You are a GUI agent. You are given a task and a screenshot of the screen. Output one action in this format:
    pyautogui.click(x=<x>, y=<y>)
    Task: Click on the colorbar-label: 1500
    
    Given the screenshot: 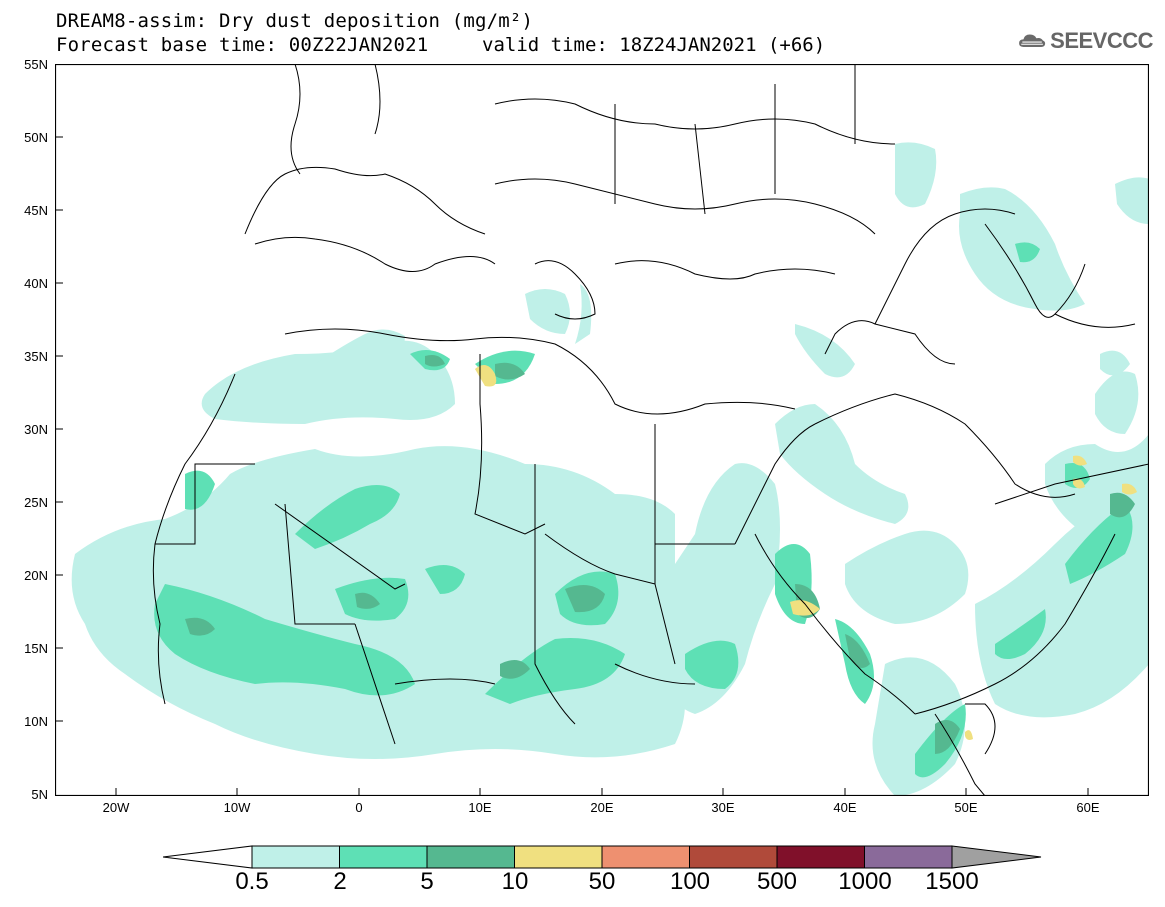 What is the action you would take?
    pyautogui.click(x=952, y=881)
    